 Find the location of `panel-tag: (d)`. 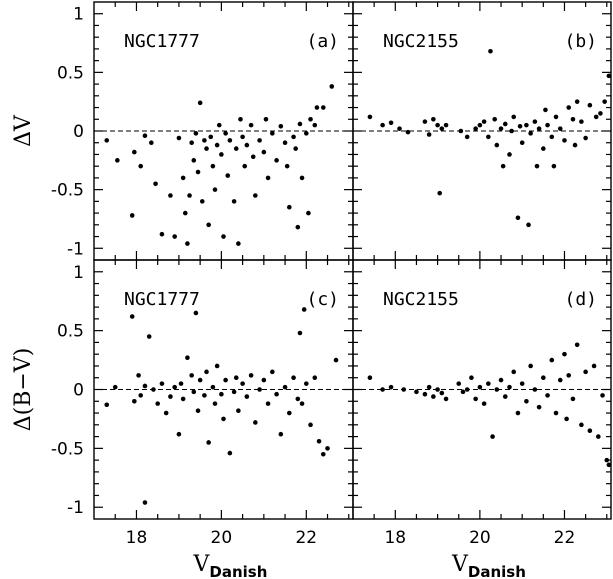

panel-tag: (d) is located at coordinates (580, 299).